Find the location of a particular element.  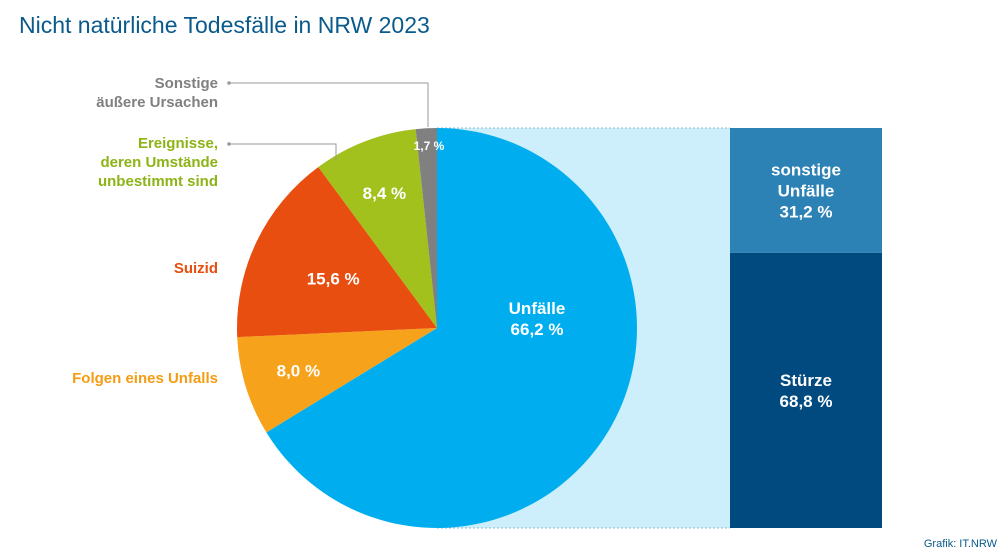

category-label-sonstige_aeussere: Sonstige äußere Ursachen is located at coordinates (157, 93).